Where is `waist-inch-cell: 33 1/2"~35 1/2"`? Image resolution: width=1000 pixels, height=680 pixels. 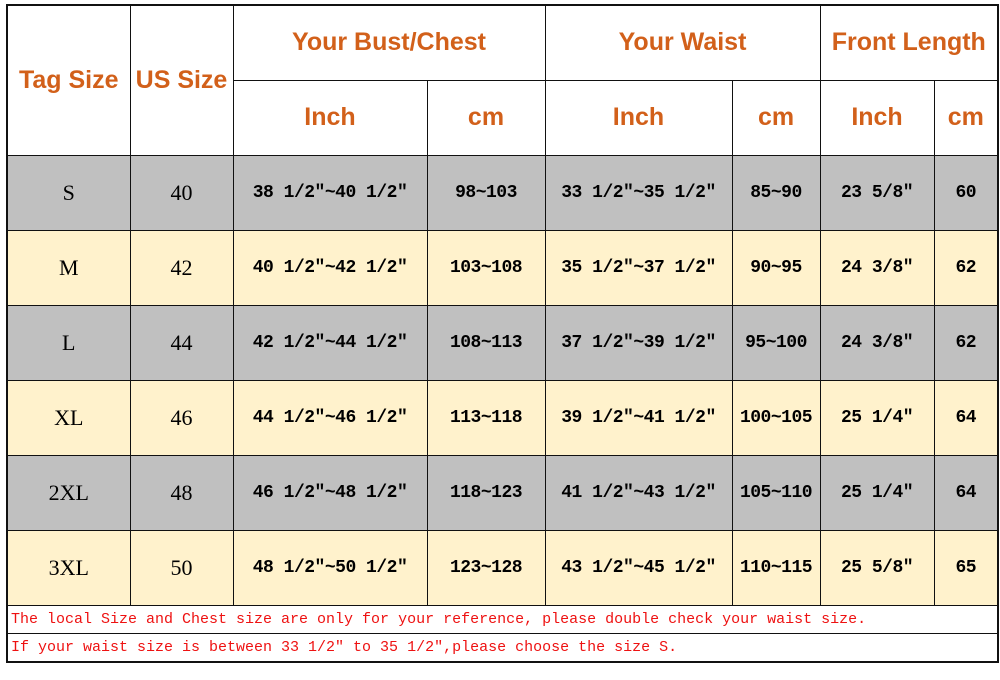
waist-inch-cell: 33 1/2"~35 1/2" is located at coordinates (638, 192).